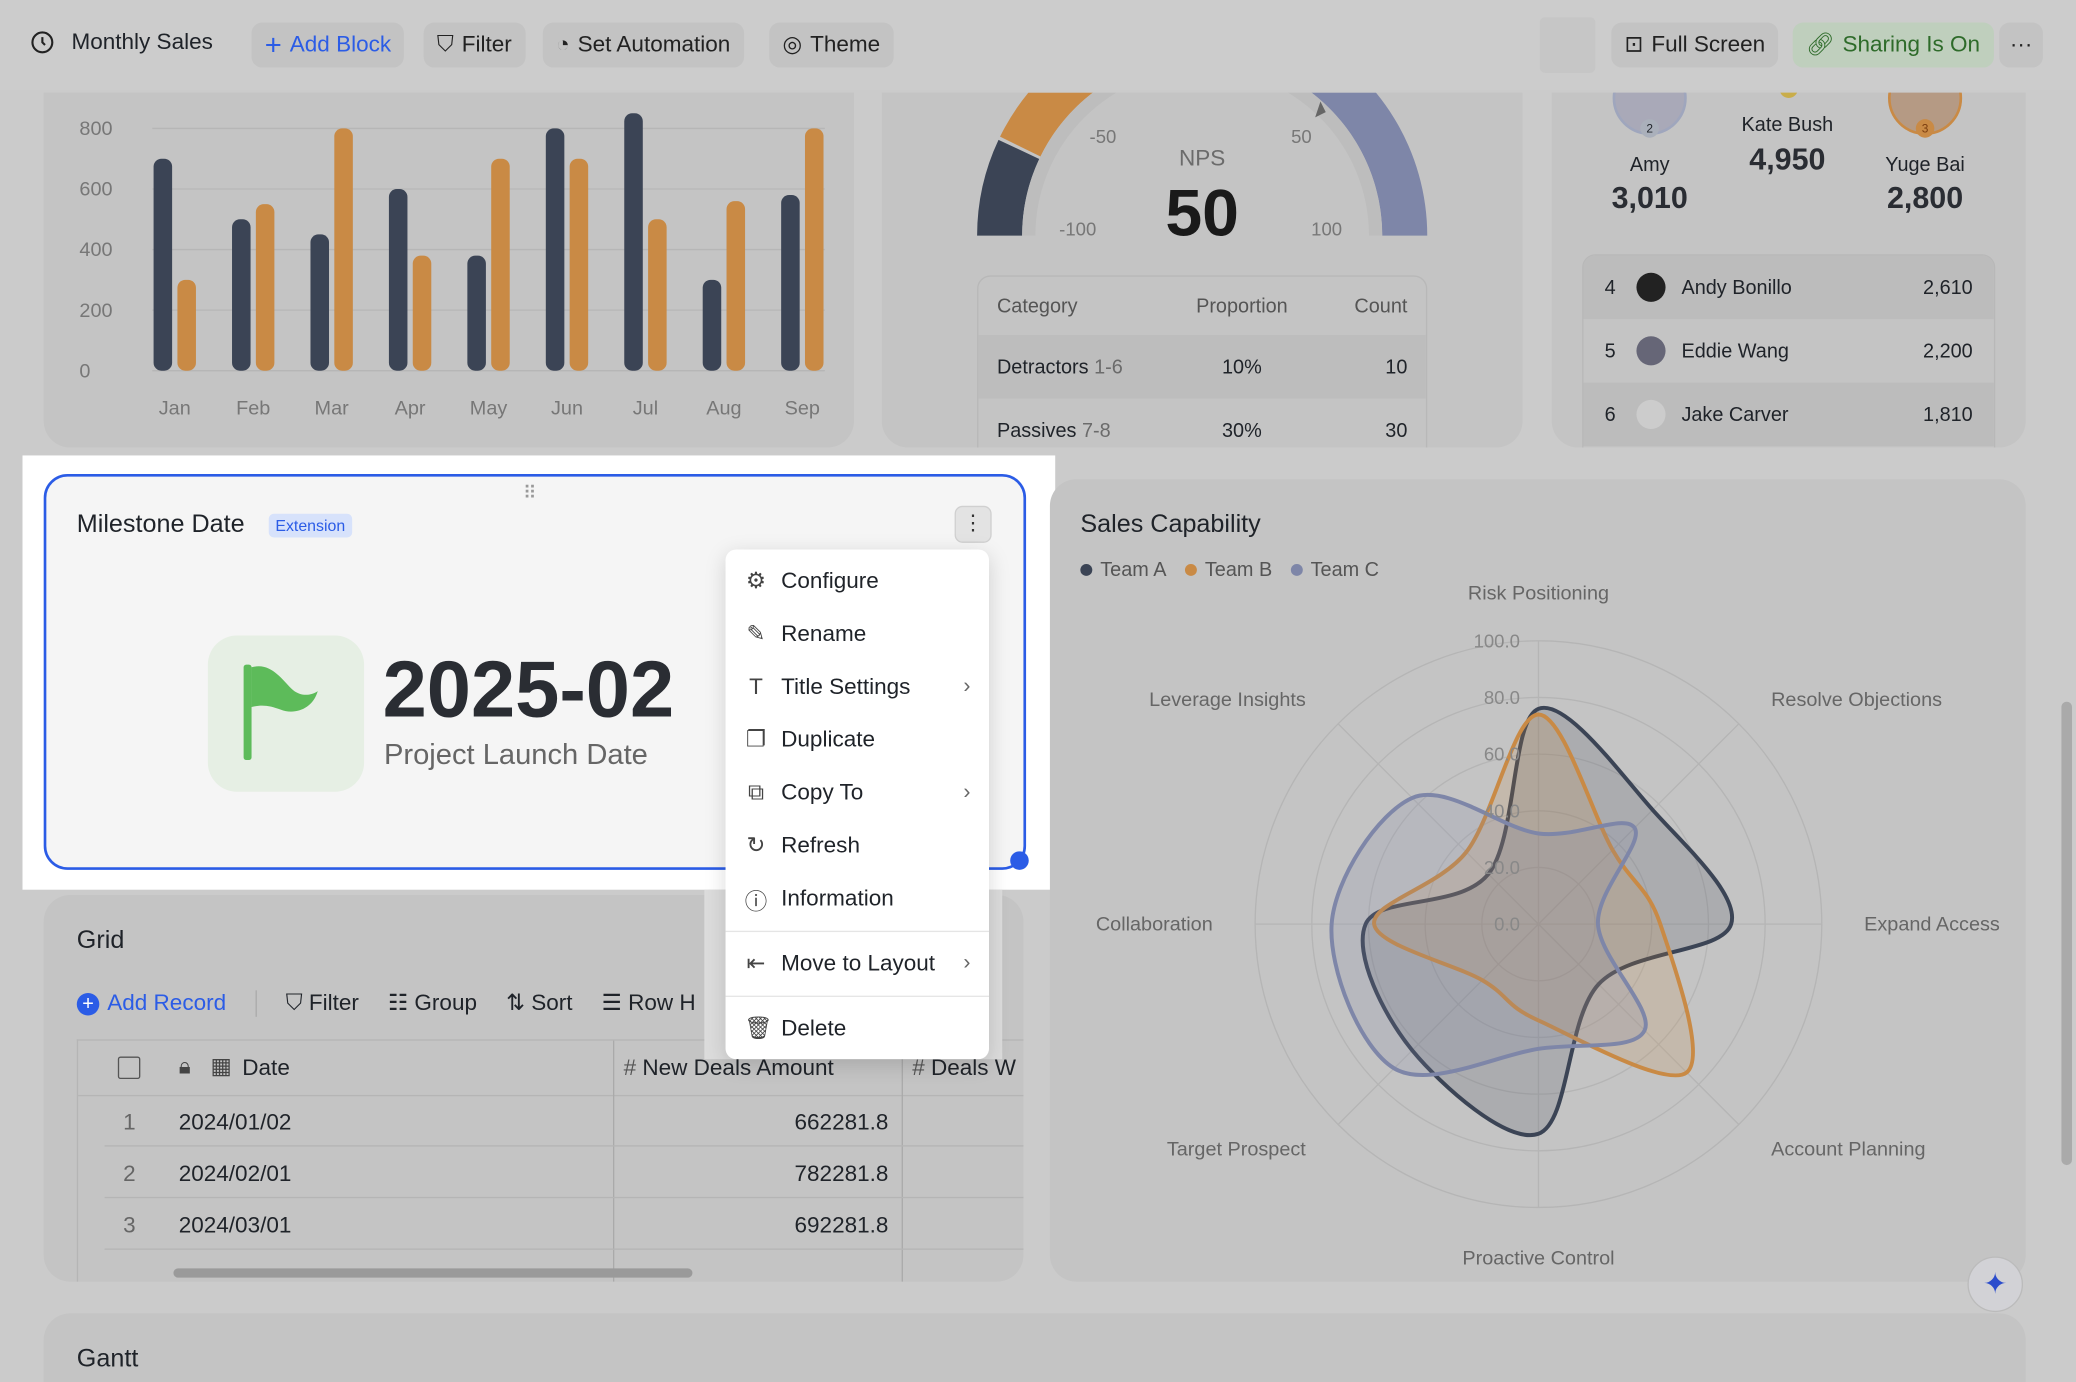 The image size is (2076, 1382). I want to click on menu-item-copy-to: ⧉ Copy To ›, so click(857, 793).